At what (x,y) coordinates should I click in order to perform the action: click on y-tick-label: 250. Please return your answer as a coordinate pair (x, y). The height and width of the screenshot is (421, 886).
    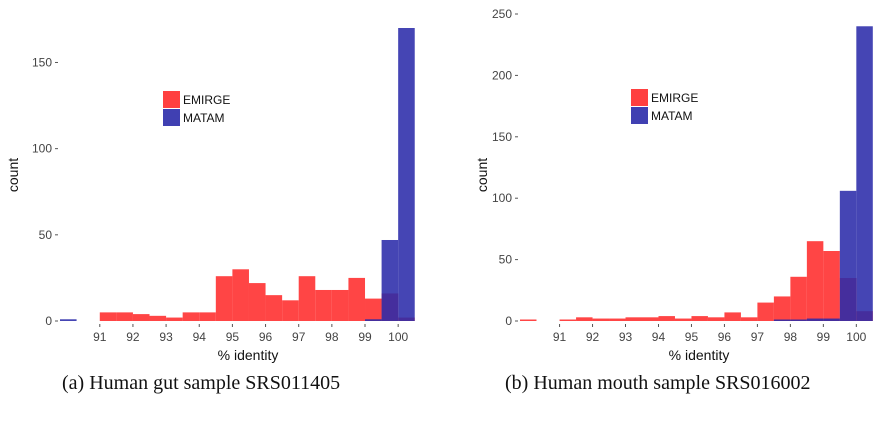
    Looking at the image, I should click on (502, 14).